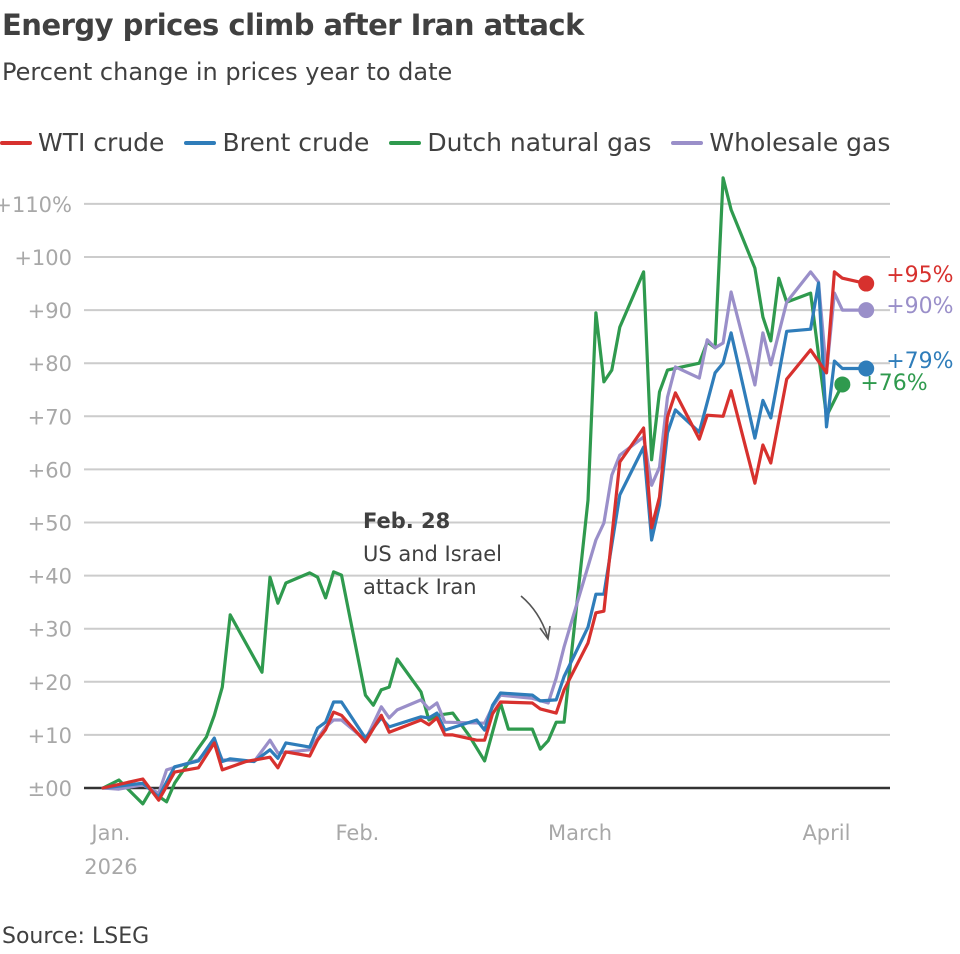  I want to click on legend-item-brent: Brent crude, so click(276, 142).